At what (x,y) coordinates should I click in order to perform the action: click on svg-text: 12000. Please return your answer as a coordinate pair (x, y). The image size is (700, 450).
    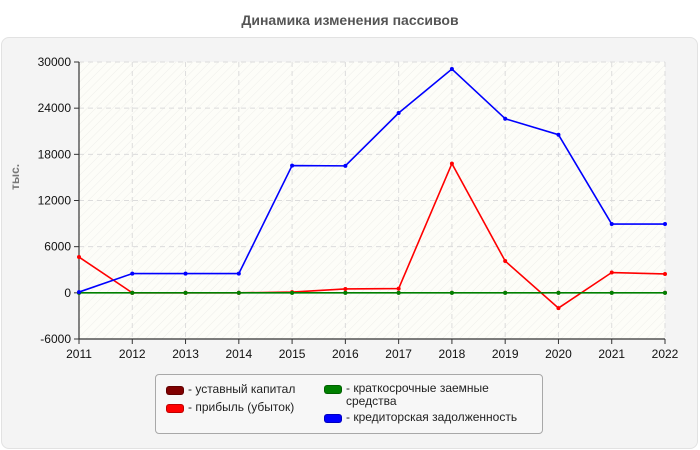
    Looking at the image, I should click on (55, 201).